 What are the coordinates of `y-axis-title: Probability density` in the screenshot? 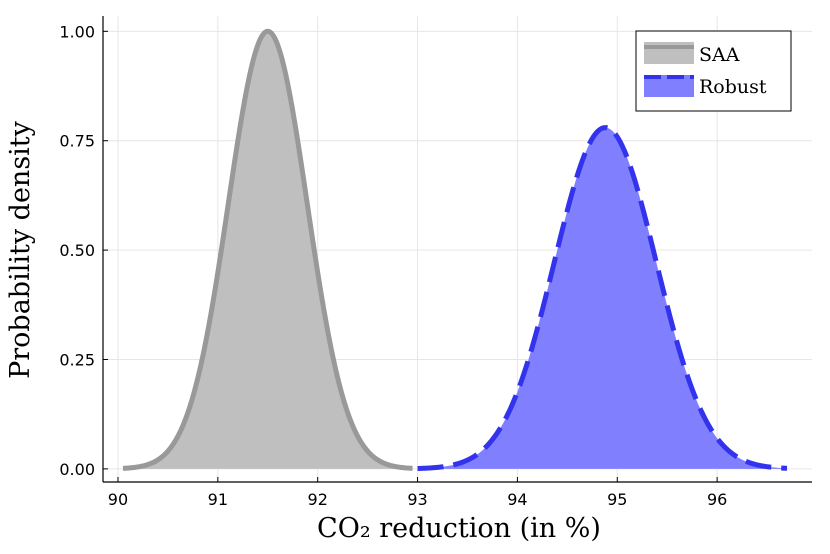 It's located at (20, 249).